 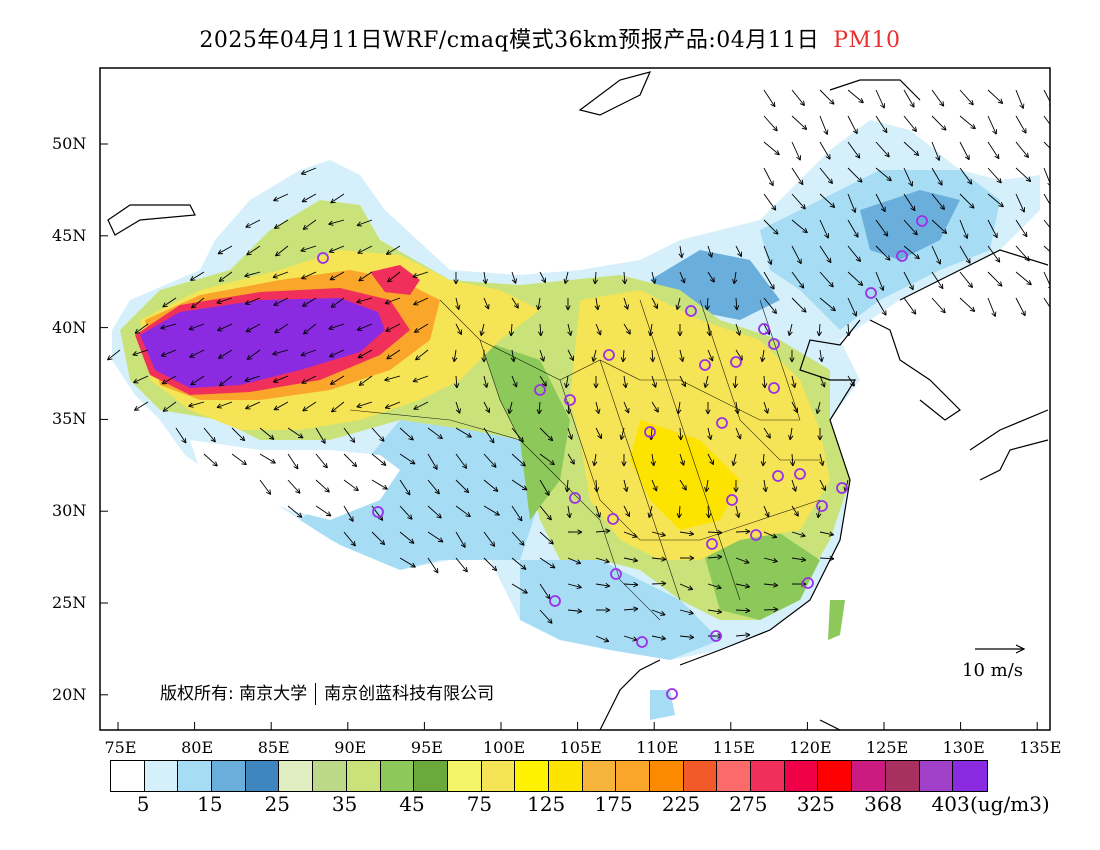 What do you see at coordinates (69, 694) in the screenshot?
I see `latitude-label: 20N` at bounding box center [69, 694].